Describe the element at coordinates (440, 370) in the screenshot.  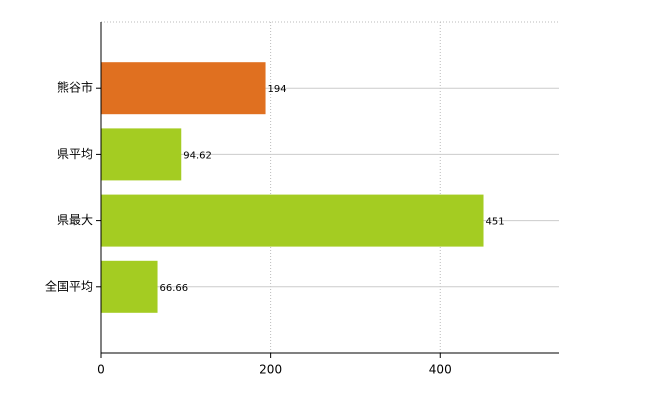
I see `x-tick-label: 400` at that location.